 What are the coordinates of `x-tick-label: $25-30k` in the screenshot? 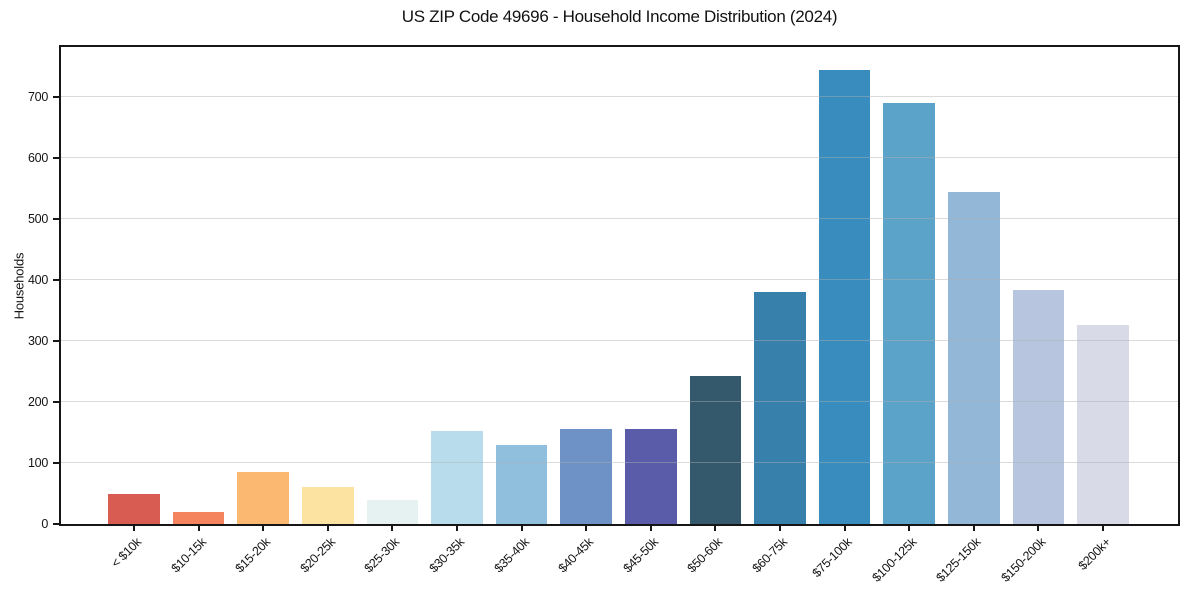 It's located at (382, 555).